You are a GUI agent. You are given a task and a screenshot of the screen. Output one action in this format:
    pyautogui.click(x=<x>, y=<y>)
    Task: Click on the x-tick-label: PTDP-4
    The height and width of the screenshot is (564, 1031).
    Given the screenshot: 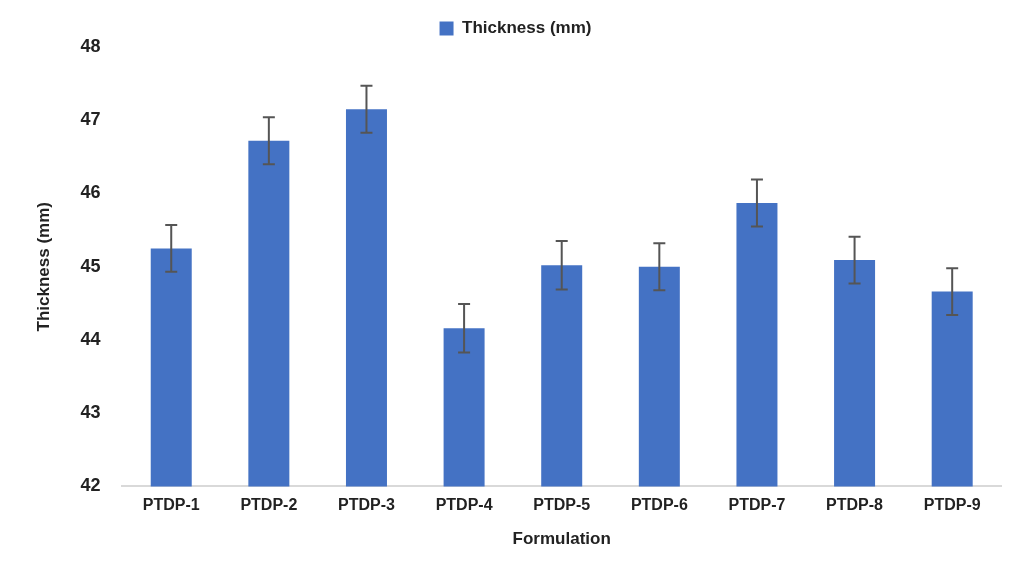 What is the action you would take?
    pyautogui.click(x=464, y=505)
    